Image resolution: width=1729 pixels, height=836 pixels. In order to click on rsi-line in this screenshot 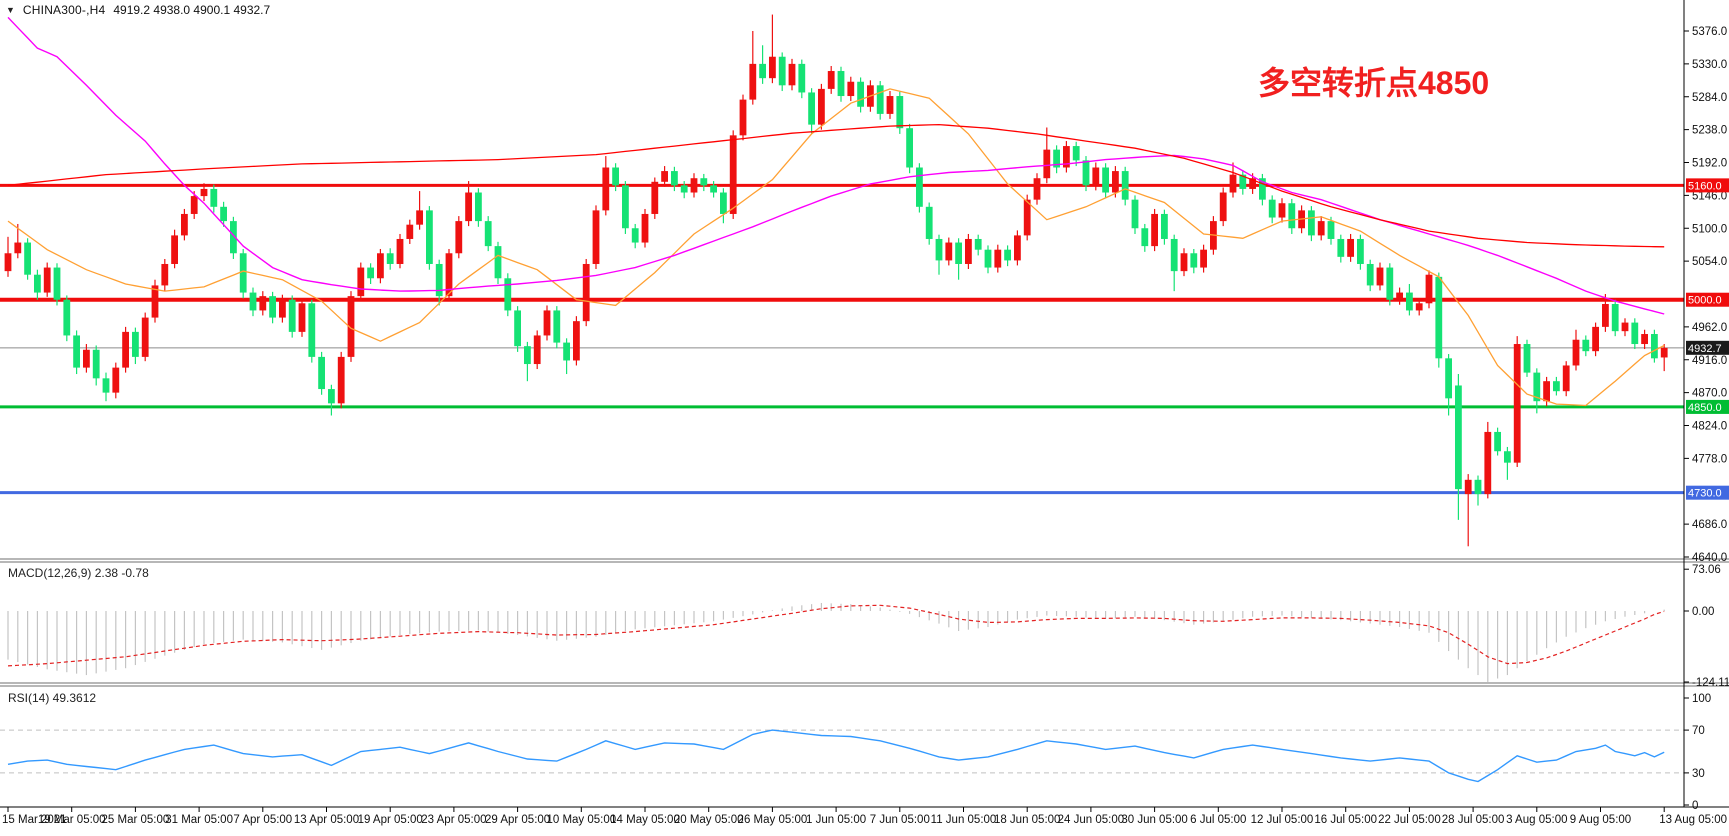, I will do `click(836, 756)`.